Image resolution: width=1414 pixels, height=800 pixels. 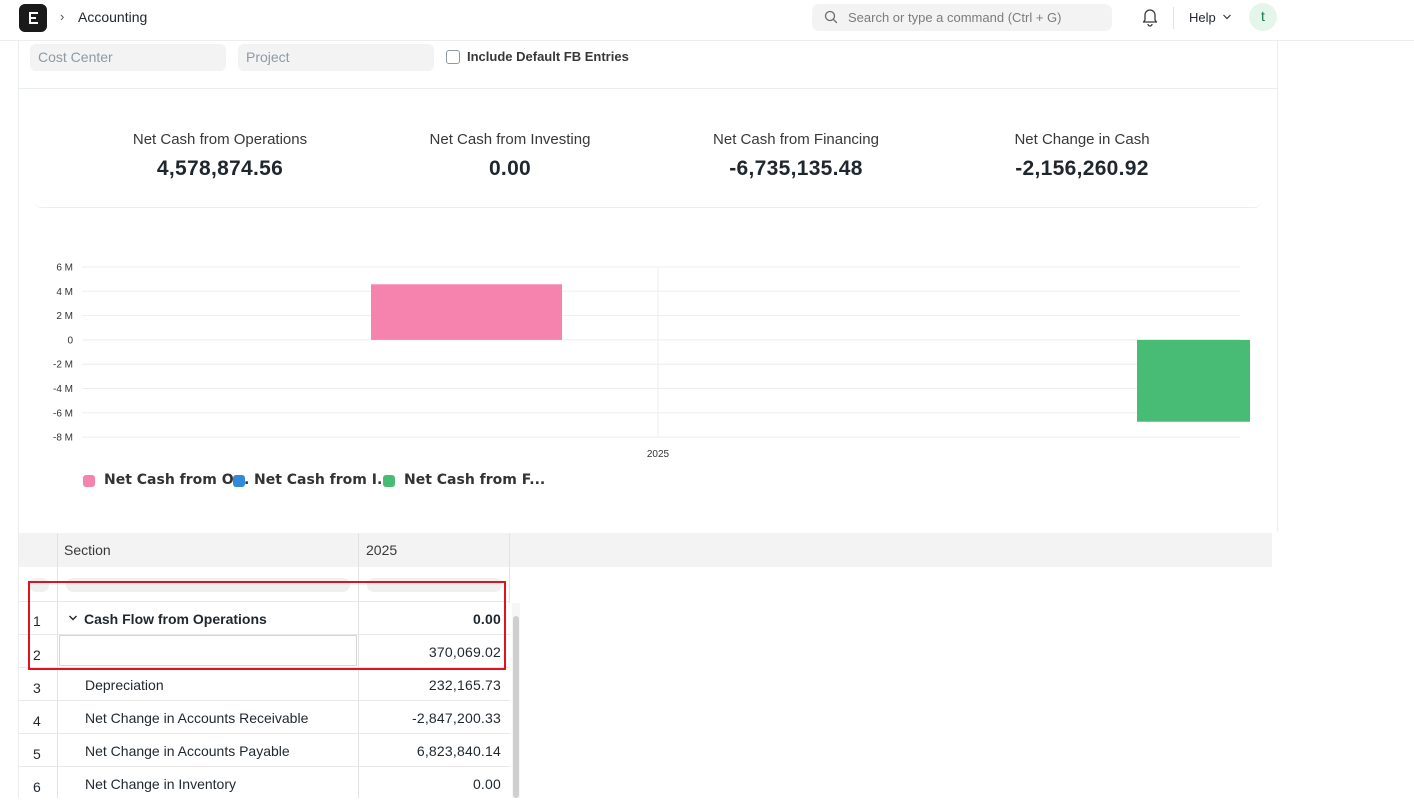 I want to click on table-row: 3 Depreciation 232,165.73, so click(x=264, y=684).